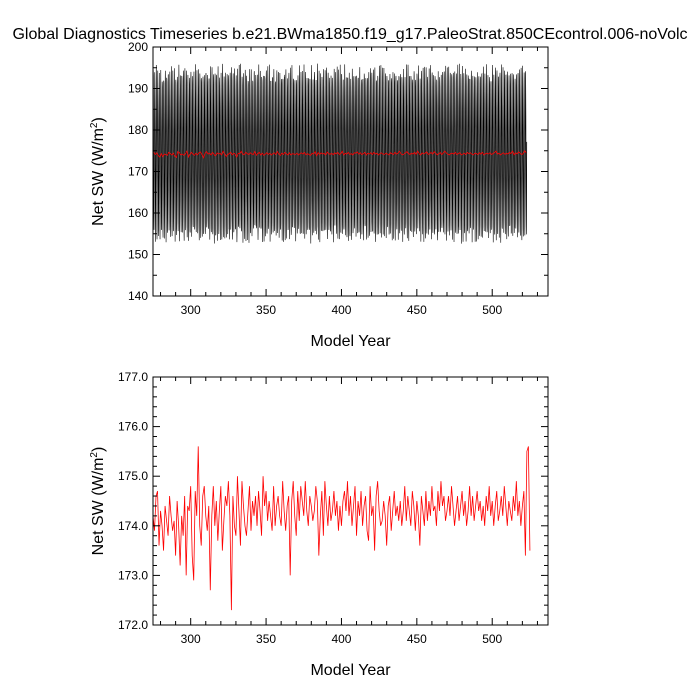  I want to click on y-tick-label: 140, so click(138, 296).